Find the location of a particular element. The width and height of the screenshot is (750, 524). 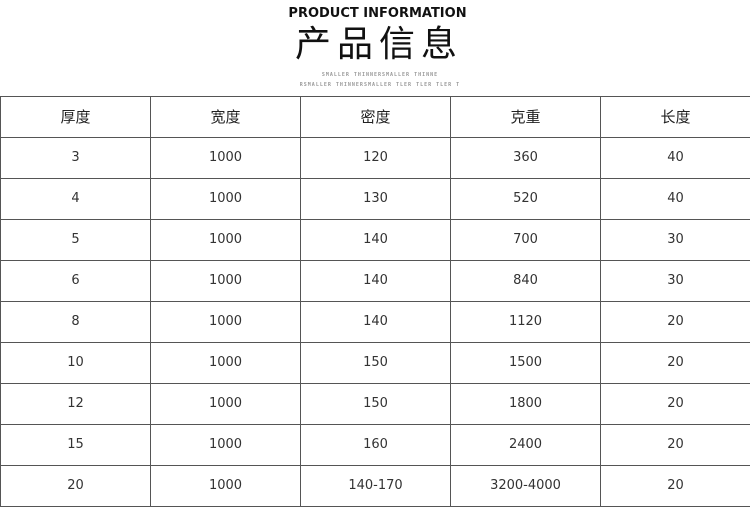

table-cell: 12 is located at coordinates (75, 404).